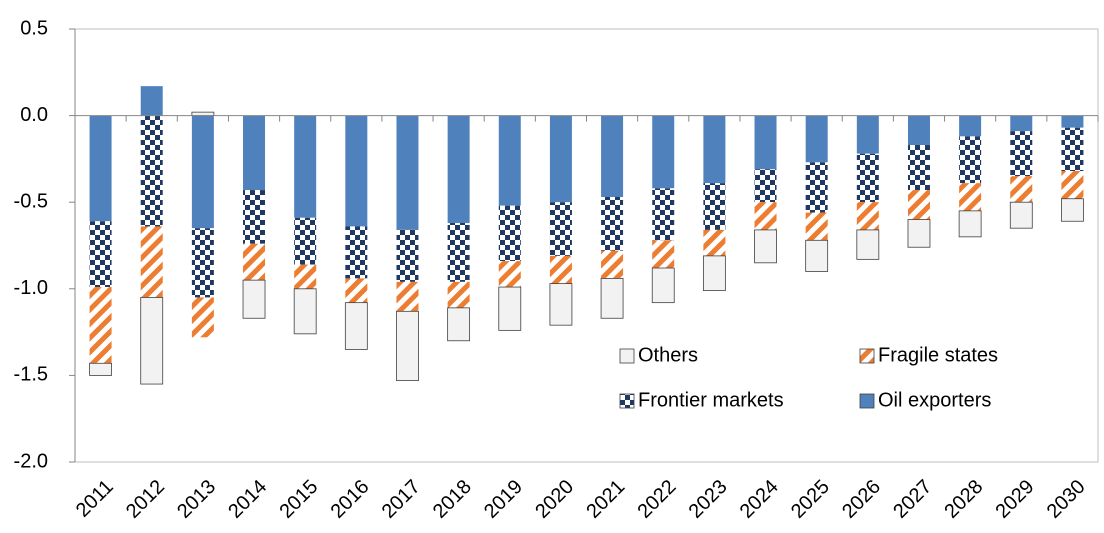 This screenshot has width=1104, height=533. What do you see at coordinates (656, 499) in the screenshot?
I see `x-tick-label: 2022` at bounding box center [656, 499].